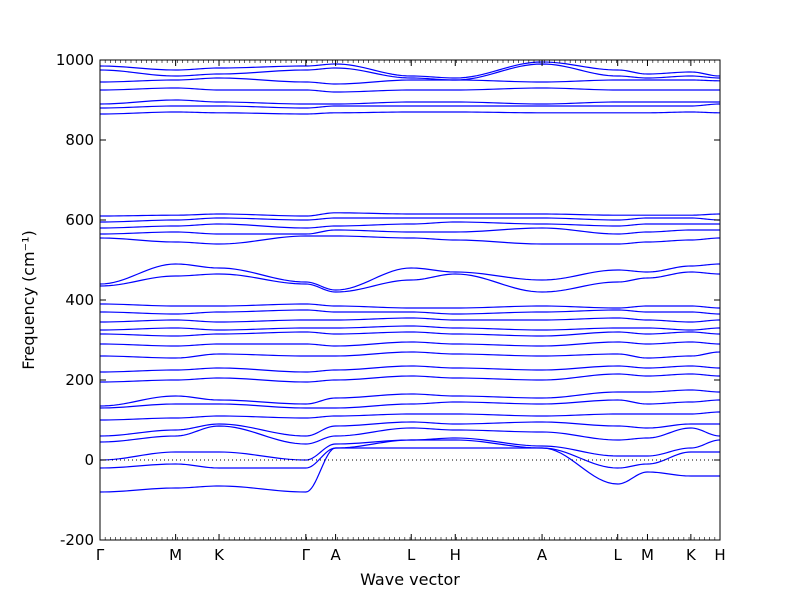  What do you see at coordinates (89, 460) in the screenshot?
I see `y-tick-label: 0` at bounding box center [89, 460].